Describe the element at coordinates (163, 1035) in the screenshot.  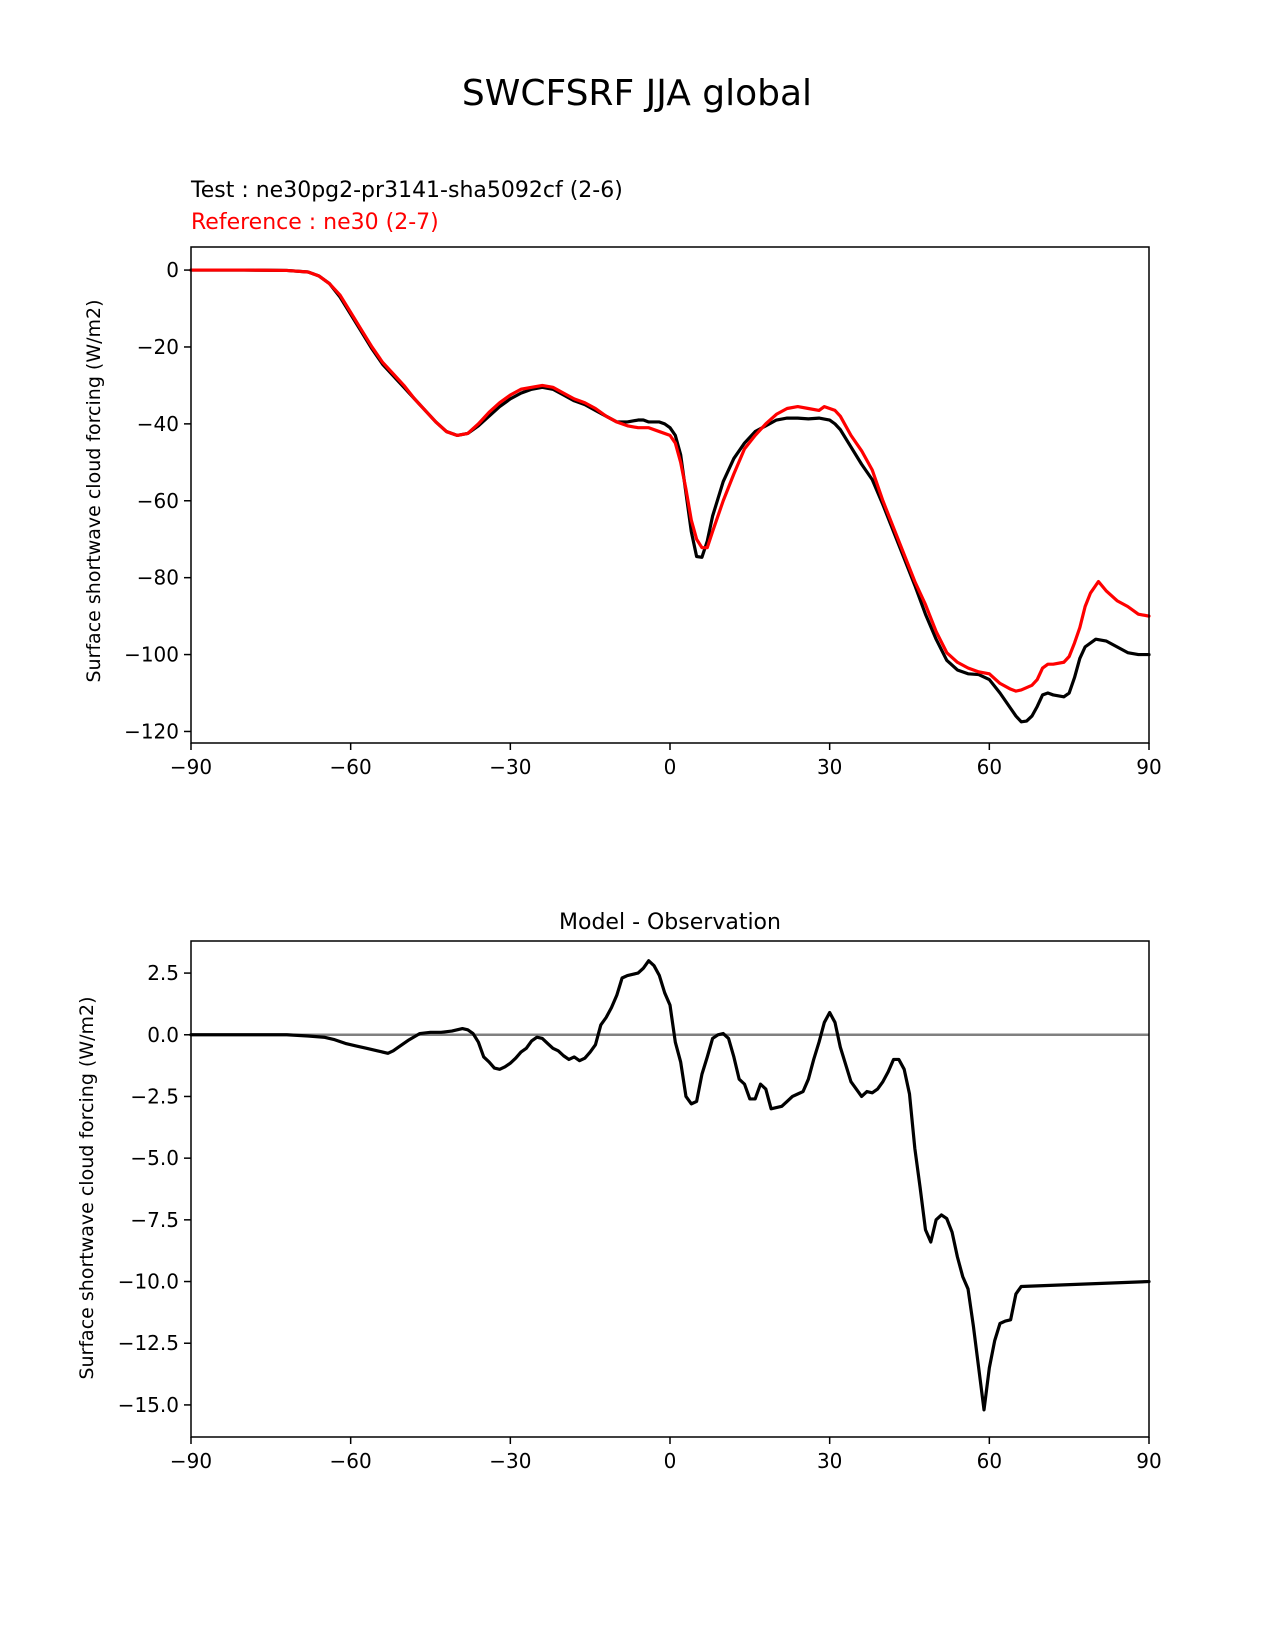
I see `bottom-ytick-label: 0.0` at that location.